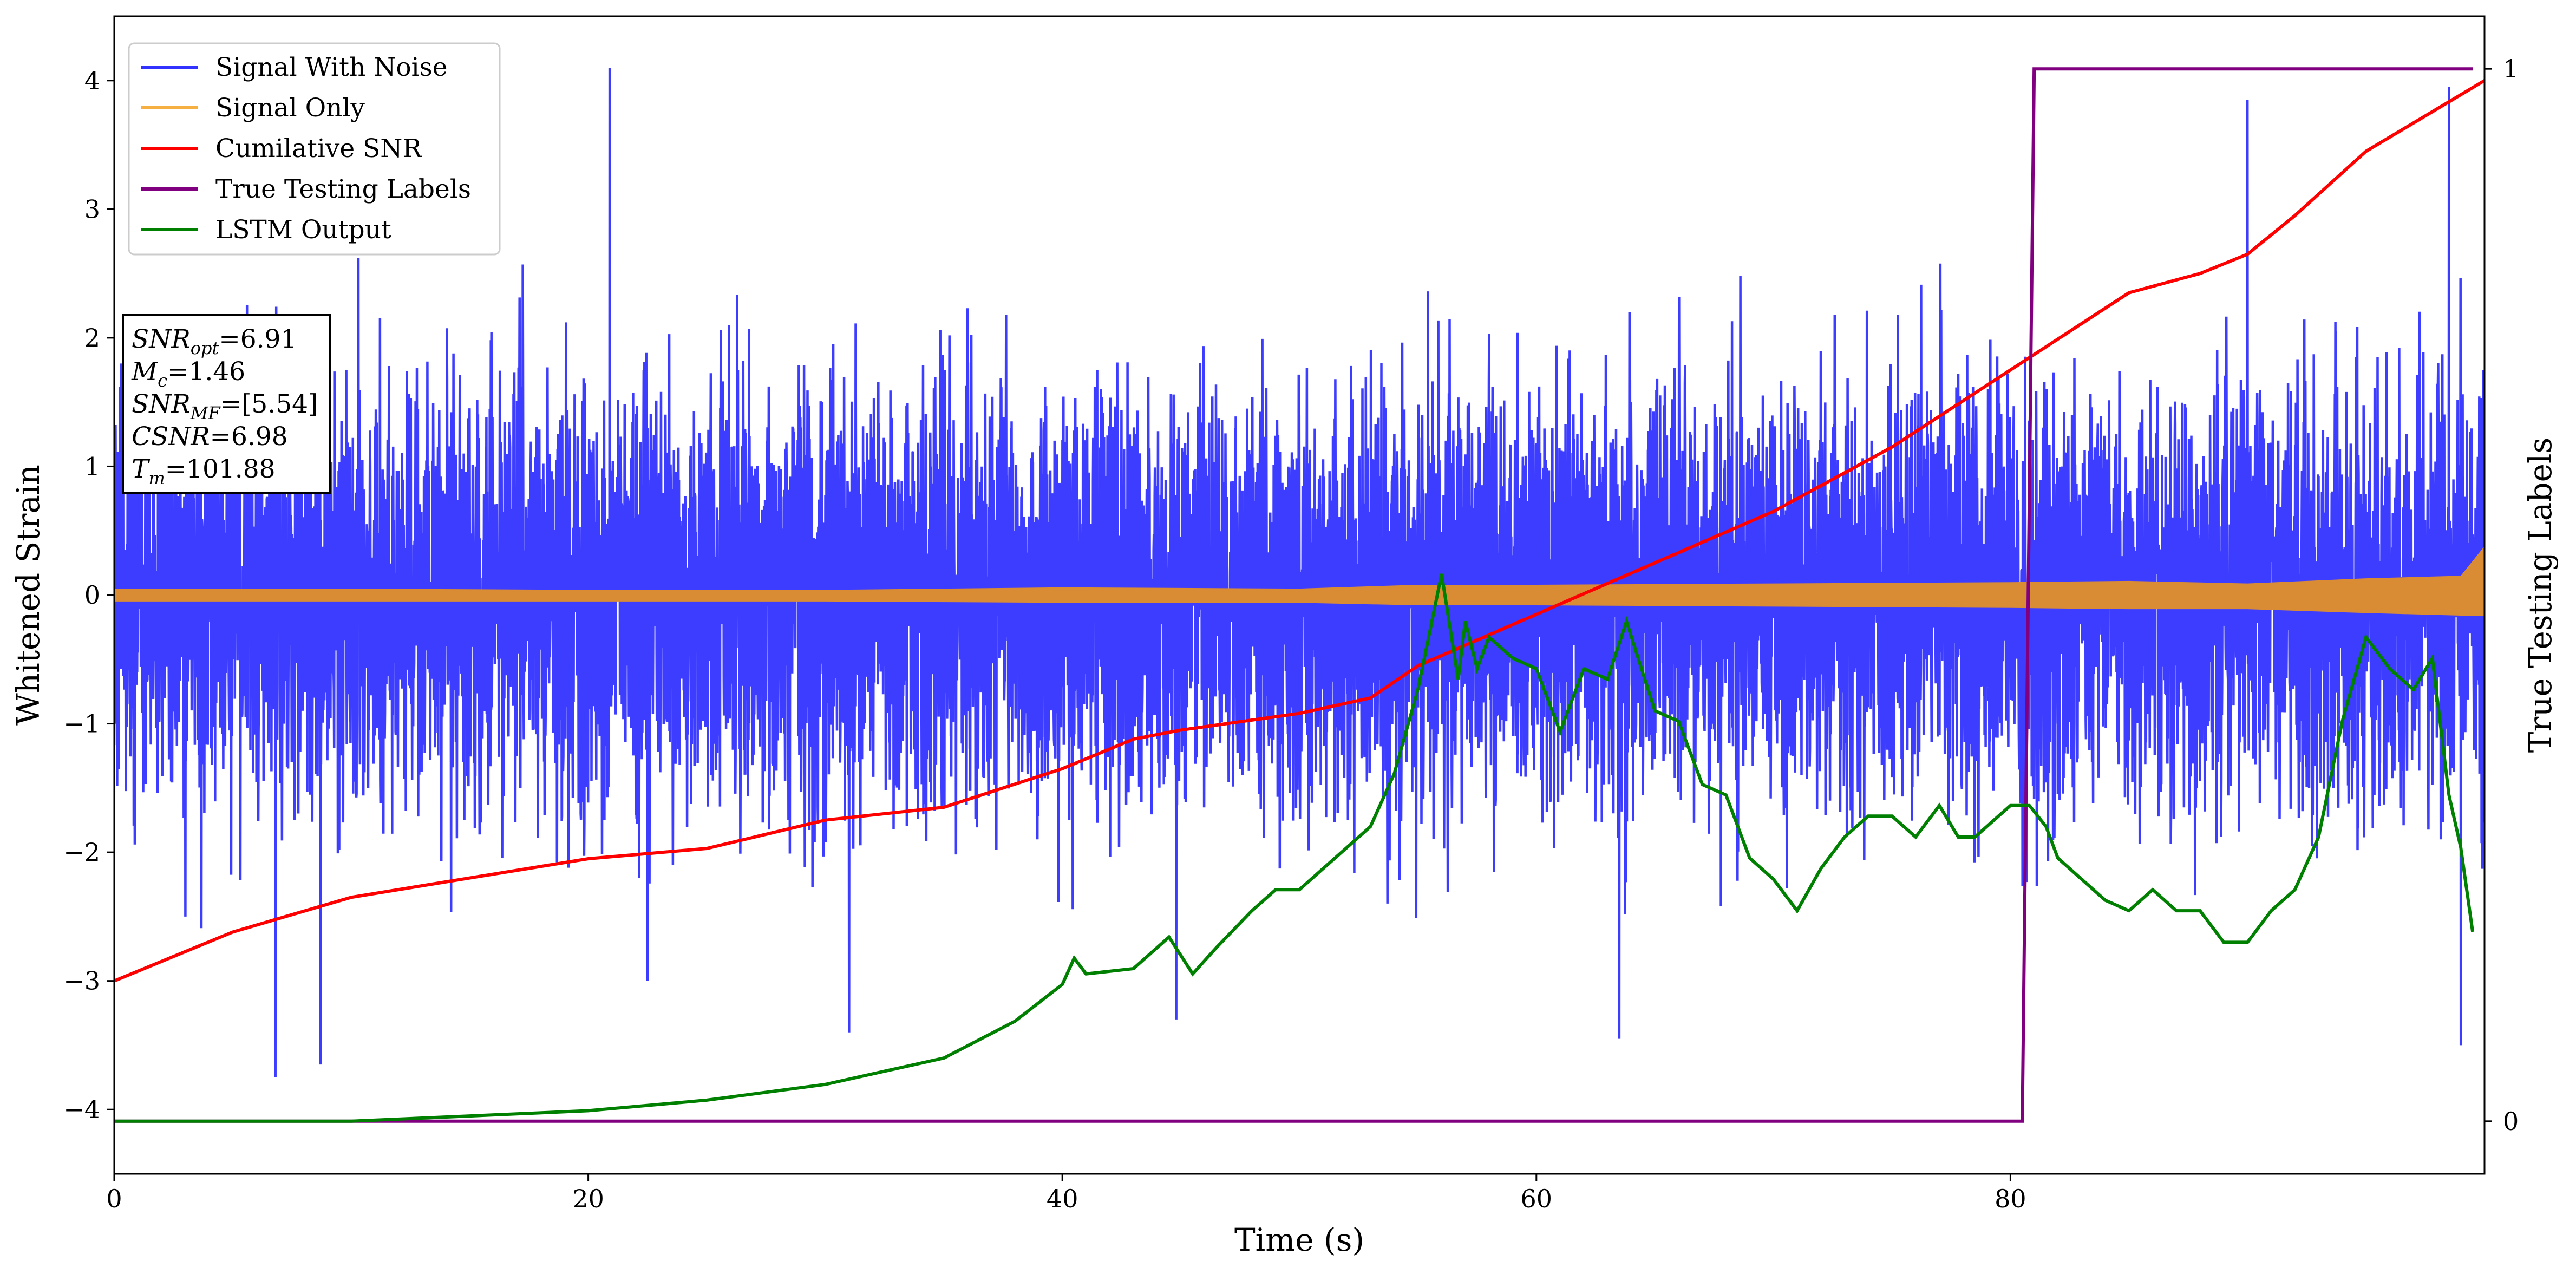 The image size is (2576, 1274). I want to click on y2-tick-label: 1, so click(2511, 68).